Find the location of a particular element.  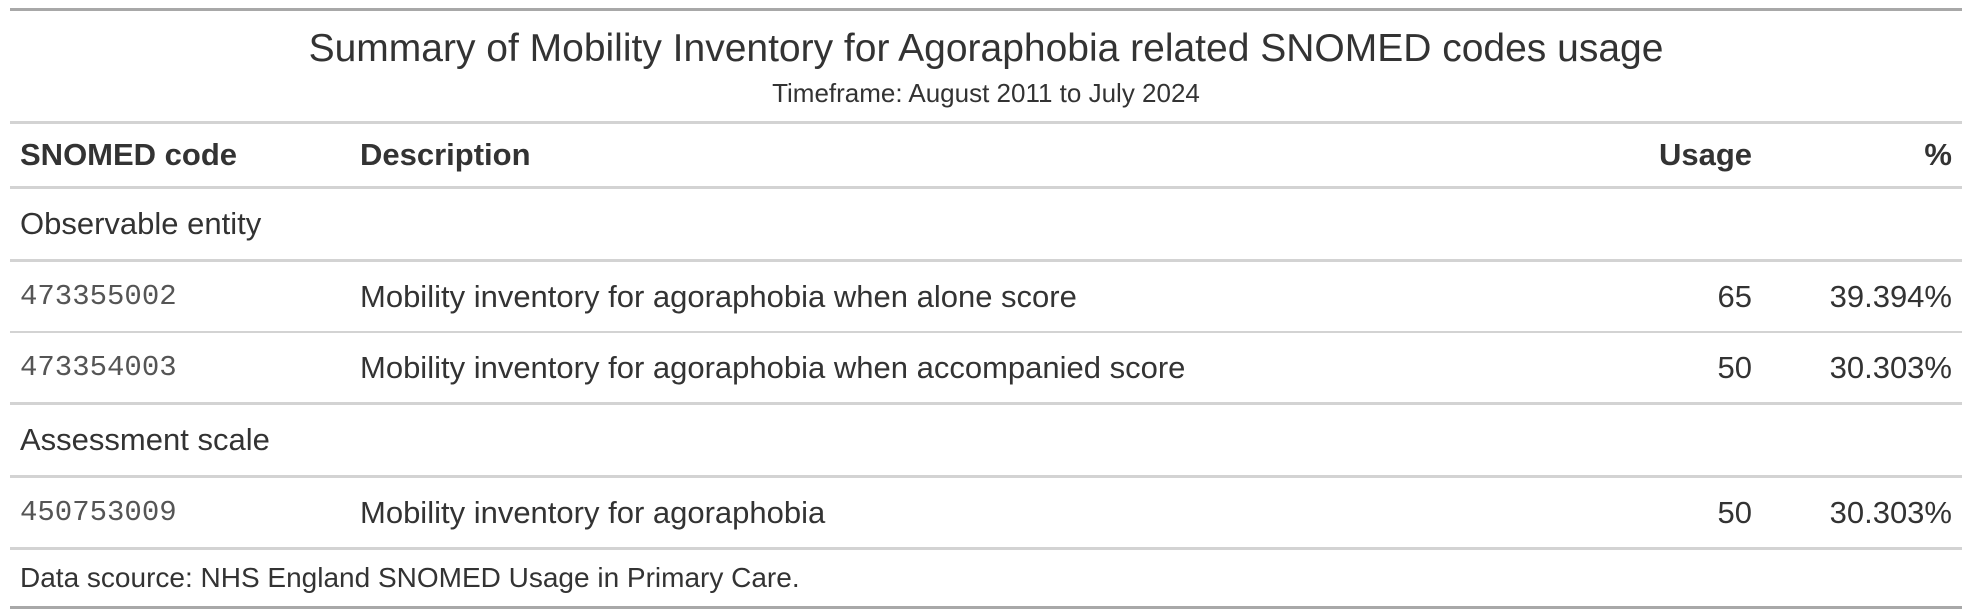

header-row: SNOMED code Description Usage % is located at coordinates (986, 155).